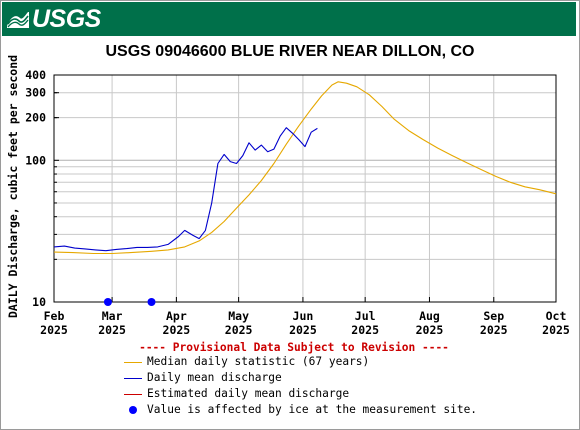 The height and width of the screenshot is (430, 580). Describe the element at coordinates (493, 316) in the screenshot. I see `x-tick-month: Sep` at that location.